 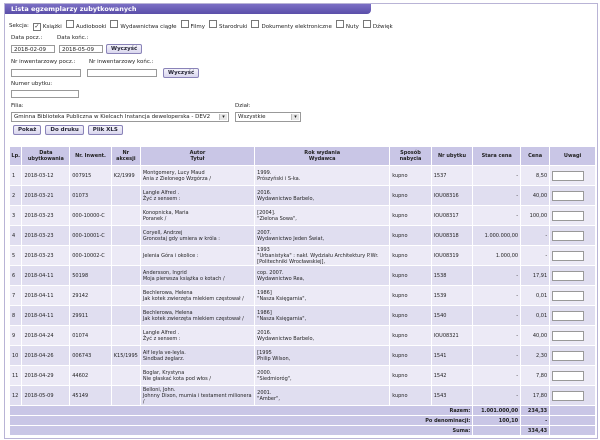 I want to click on column-header: Autor Tytuł, so click(x=197, y=156).